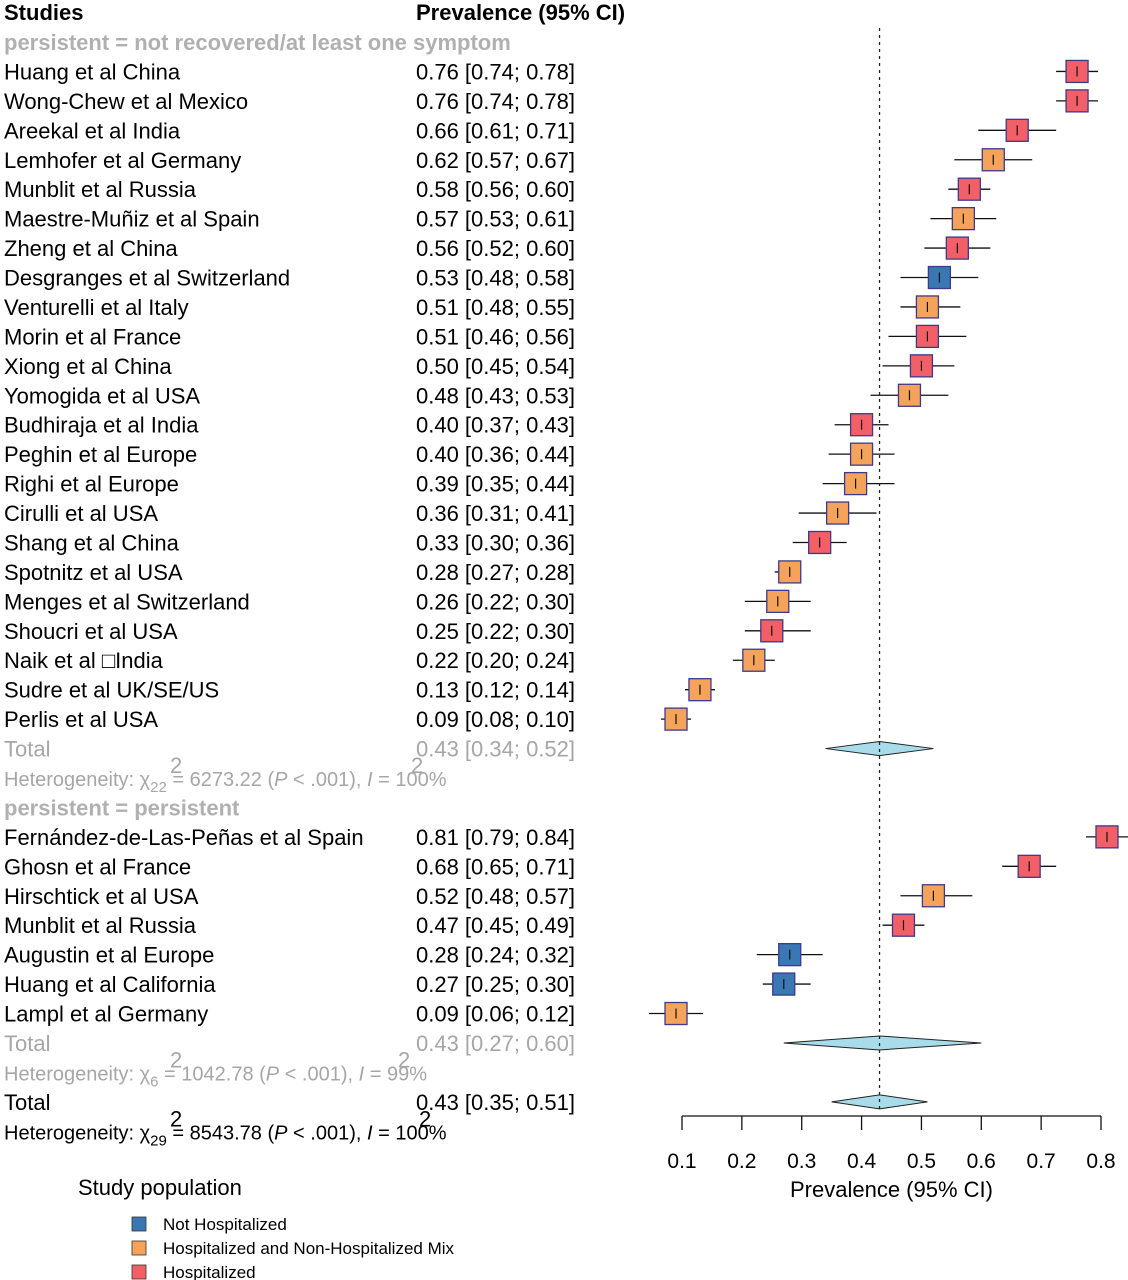 The height and width of the screenshot is (1280, 1128). I want to click on study-ci-text: 0.27 [0.25; 0.30], so click(495, 984).